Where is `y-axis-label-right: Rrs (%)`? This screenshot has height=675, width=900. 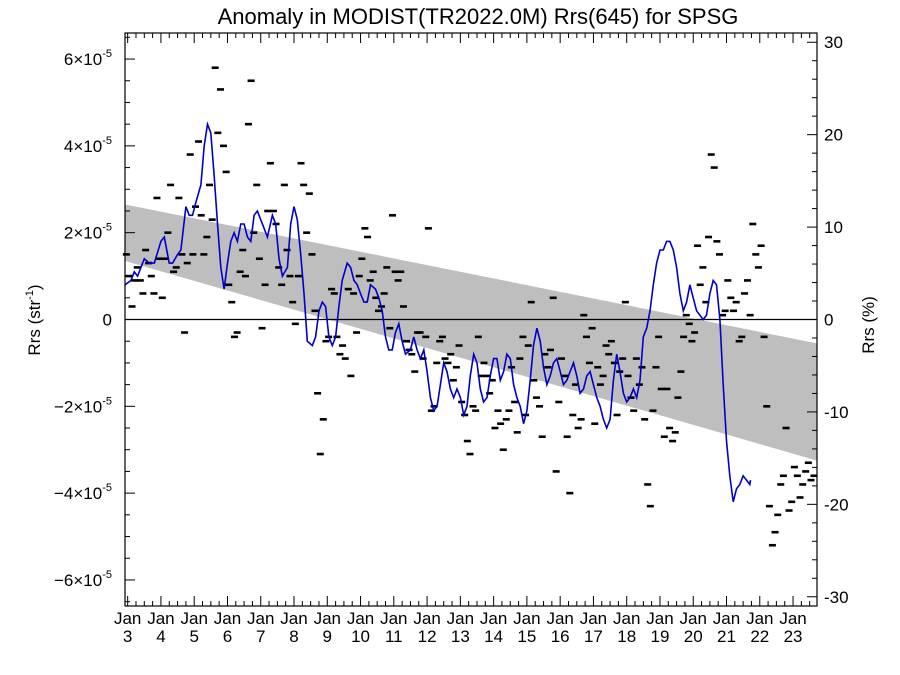
y-axis-label-right: Rrs (%) is located at coordinates (868, 325).